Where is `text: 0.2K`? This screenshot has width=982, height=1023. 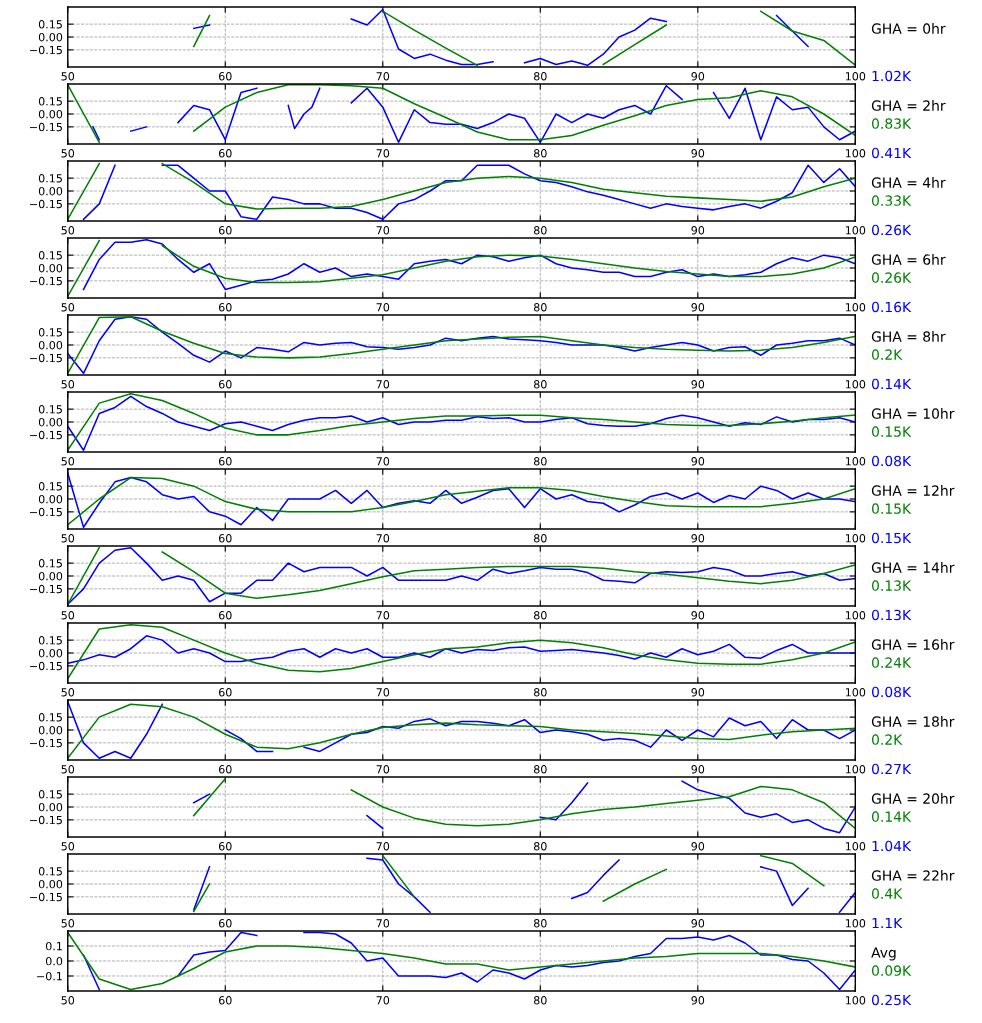
text: 0.2K is located at coordinates (887, 739).